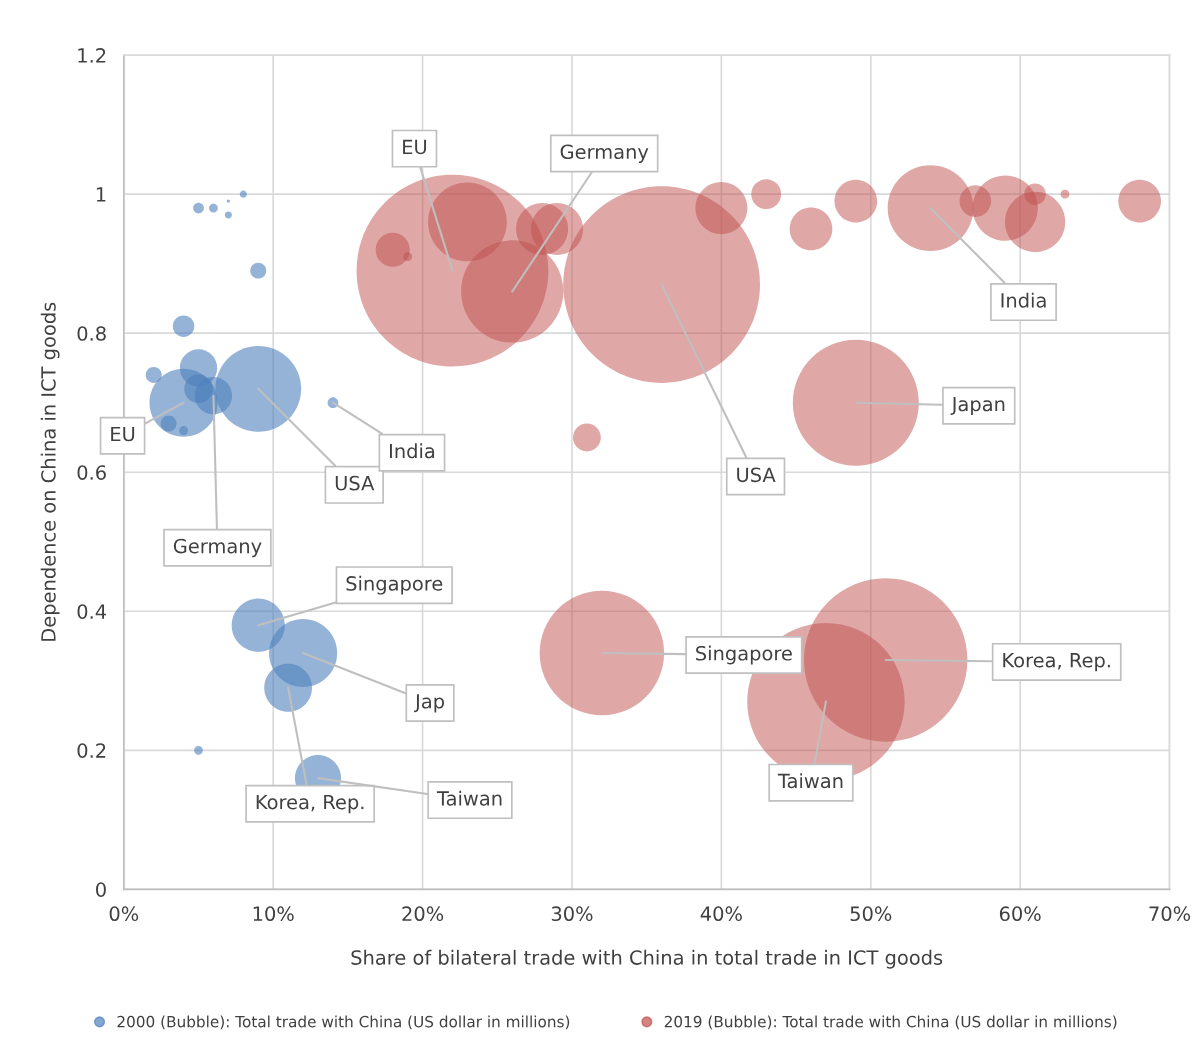  What do you see at coordinates (1020, 914) in the screenshot?
I see `x-tick-label: 60%` at bounding box center [1020, 914].